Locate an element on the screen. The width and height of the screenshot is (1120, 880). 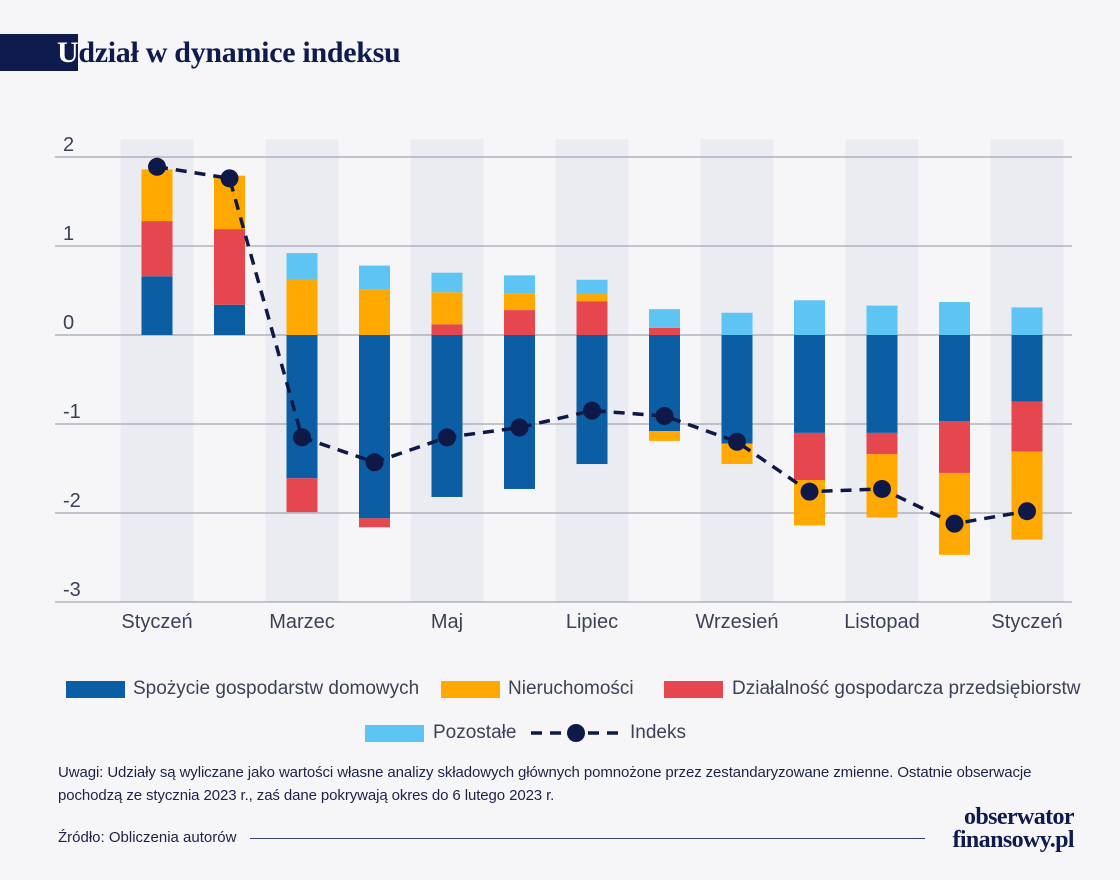
title-accent-bar is located at coordinates (39, 52).